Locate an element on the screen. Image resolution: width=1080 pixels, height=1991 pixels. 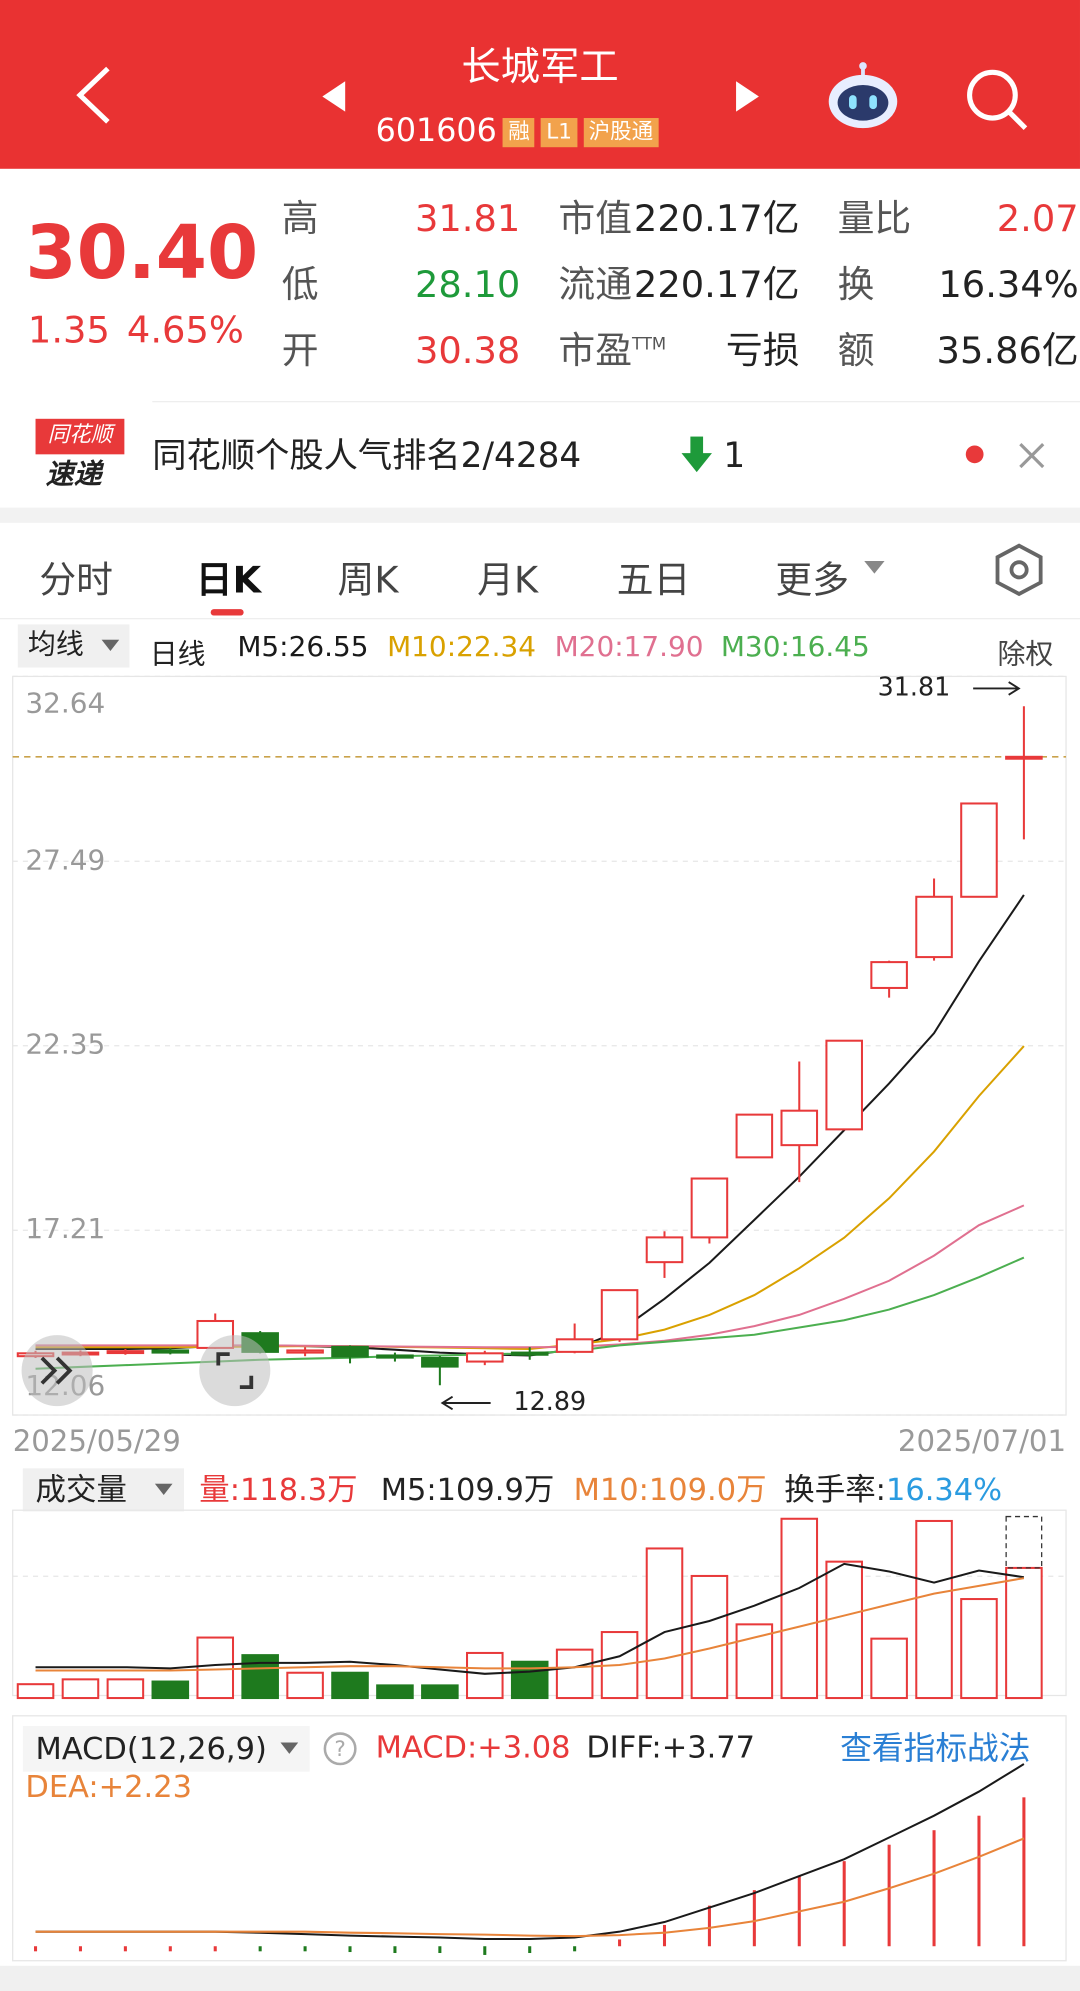
tab: 更多 is located at coordinates (812, 580).